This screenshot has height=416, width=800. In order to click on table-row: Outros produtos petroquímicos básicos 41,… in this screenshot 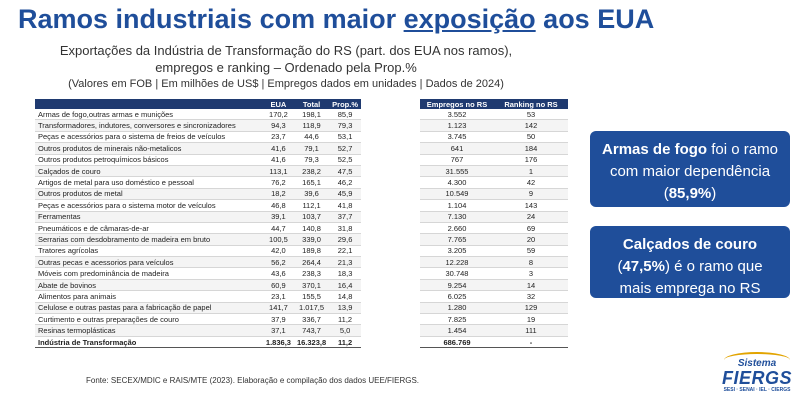, I will do `click(198, 160)`.